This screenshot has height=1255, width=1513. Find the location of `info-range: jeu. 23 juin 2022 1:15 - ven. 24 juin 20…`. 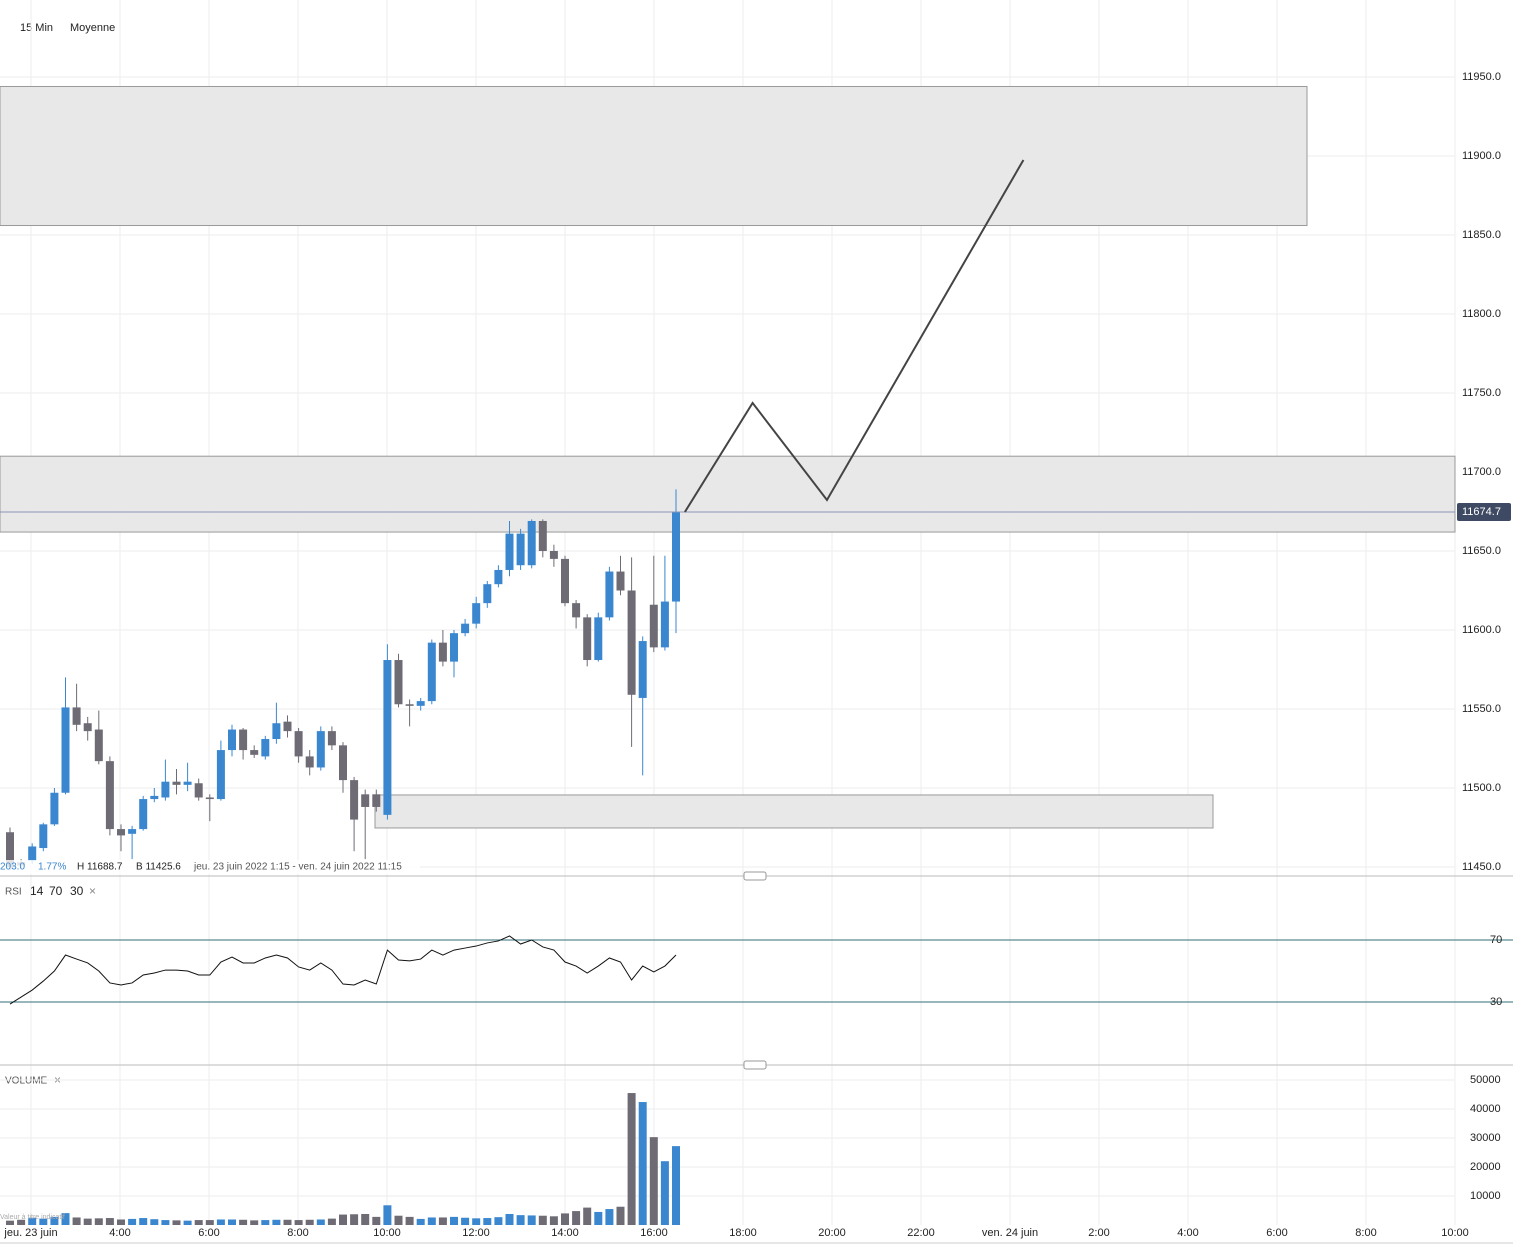

info-range: jeu. 23 juin 2022 1:15 - ven. 24 juin 20… is located at coordinates (297, 867).